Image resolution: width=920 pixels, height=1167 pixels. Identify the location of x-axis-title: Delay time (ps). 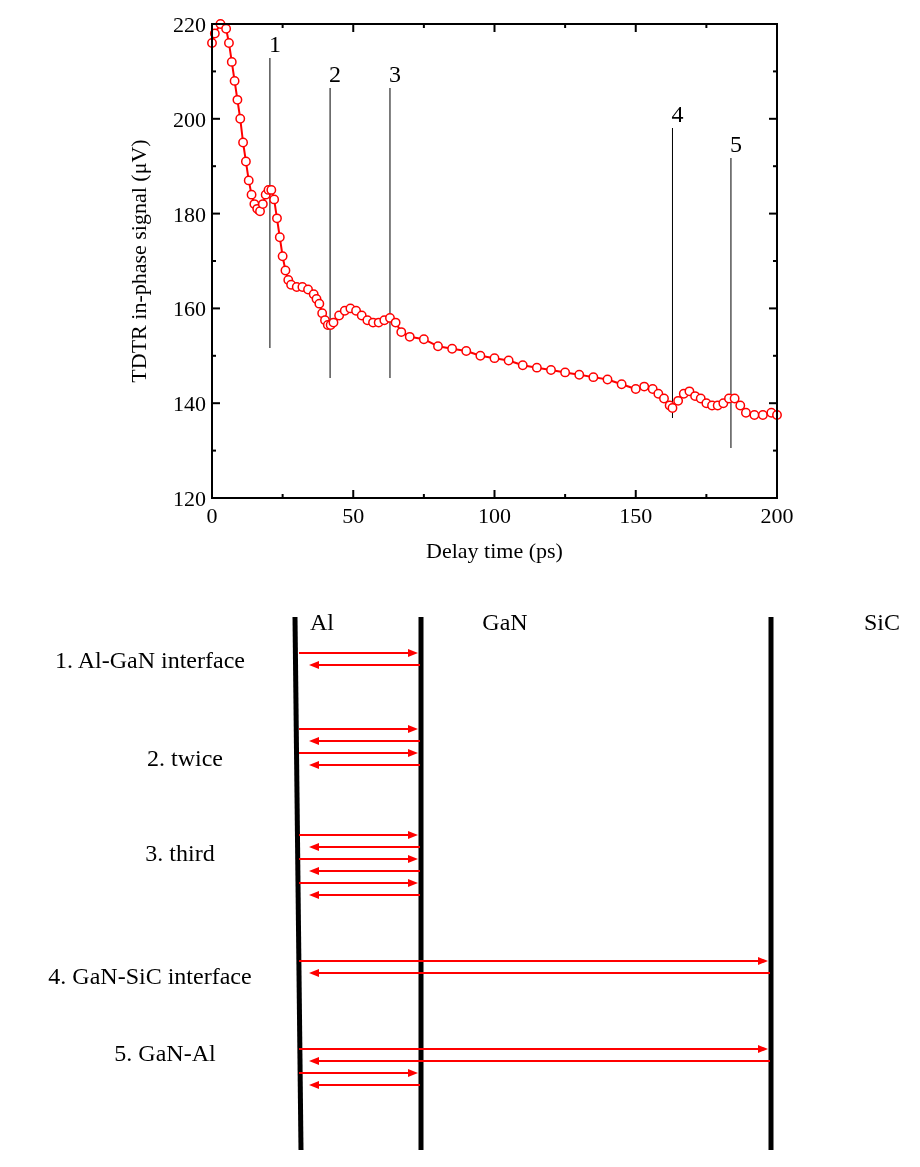
(494, 550).